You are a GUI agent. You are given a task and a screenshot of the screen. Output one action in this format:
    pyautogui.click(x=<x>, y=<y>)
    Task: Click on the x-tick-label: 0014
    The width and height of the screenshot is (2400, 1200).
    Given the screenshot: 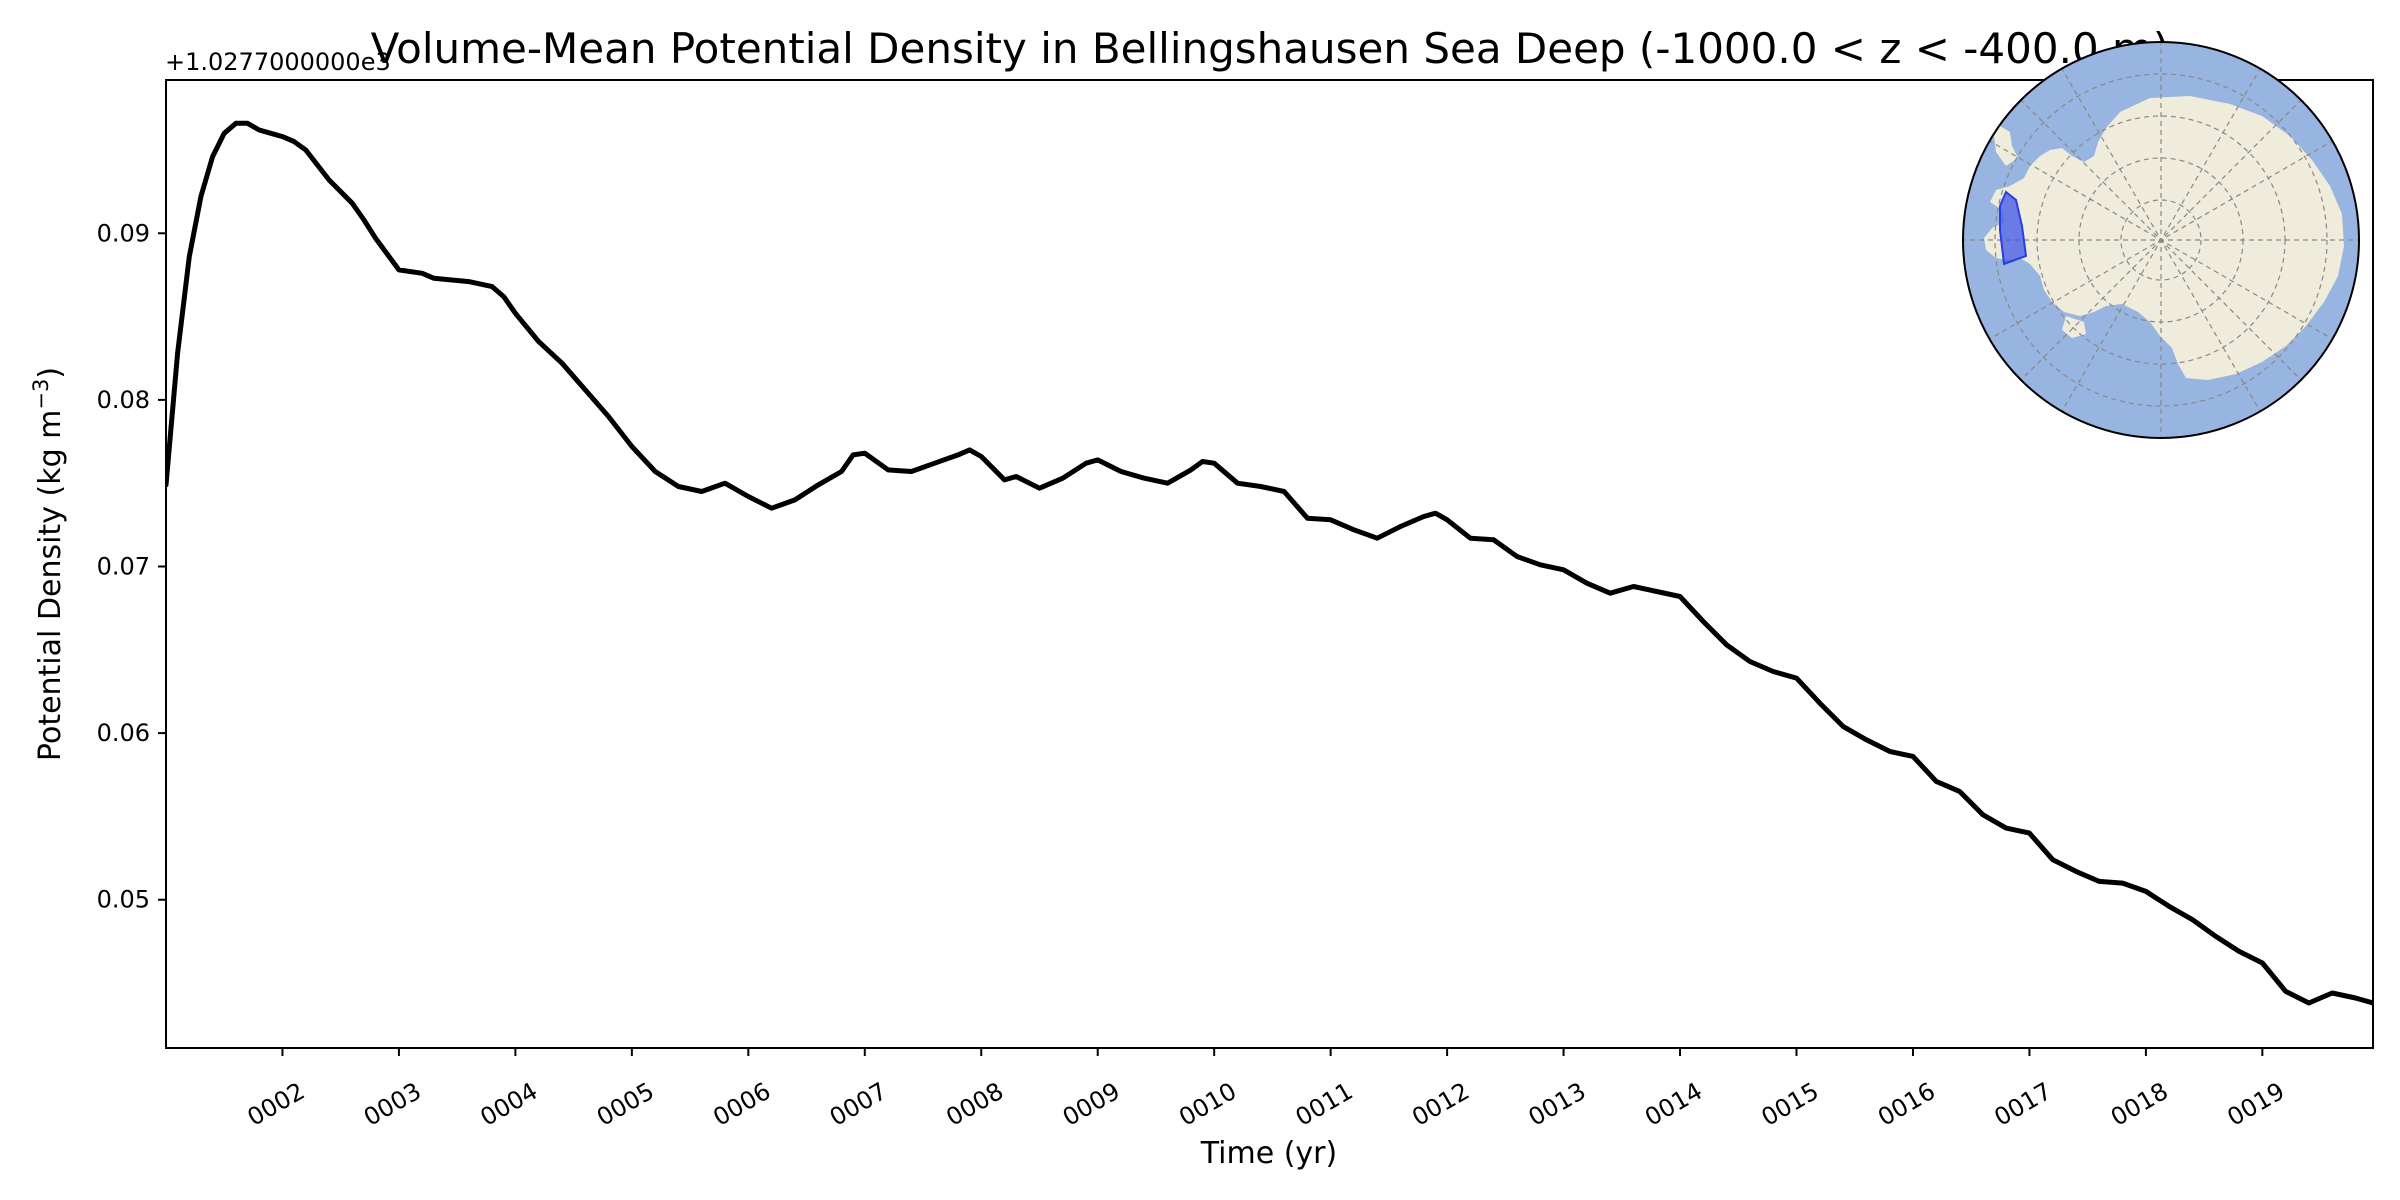 What is the action you would take?
    pyautogui.click(x=1673, y=1104)
    